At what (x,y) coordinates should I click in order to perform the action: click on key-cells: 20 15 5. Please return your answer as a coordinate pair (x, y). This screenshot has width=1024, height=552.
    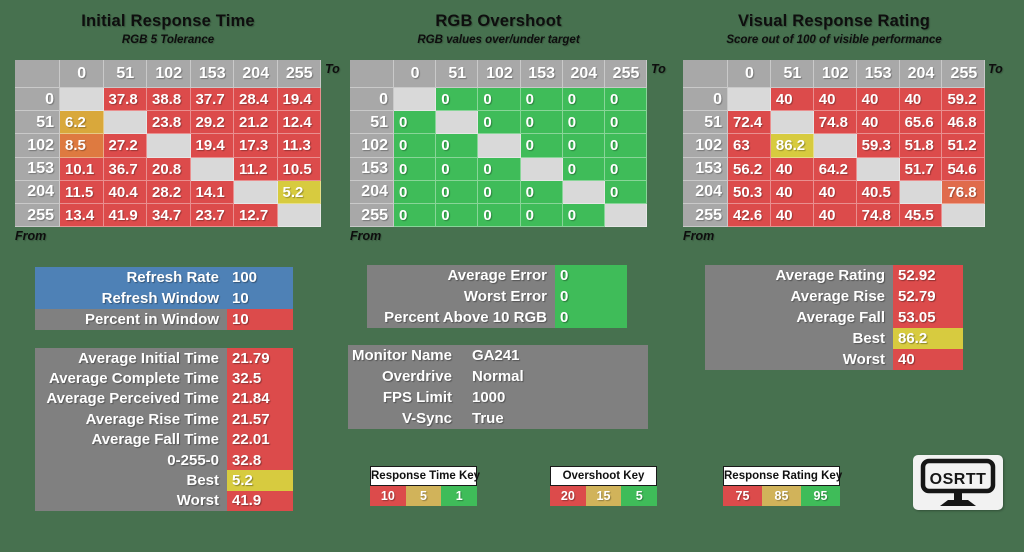
    Looking at the image, I should click on (604, 496).